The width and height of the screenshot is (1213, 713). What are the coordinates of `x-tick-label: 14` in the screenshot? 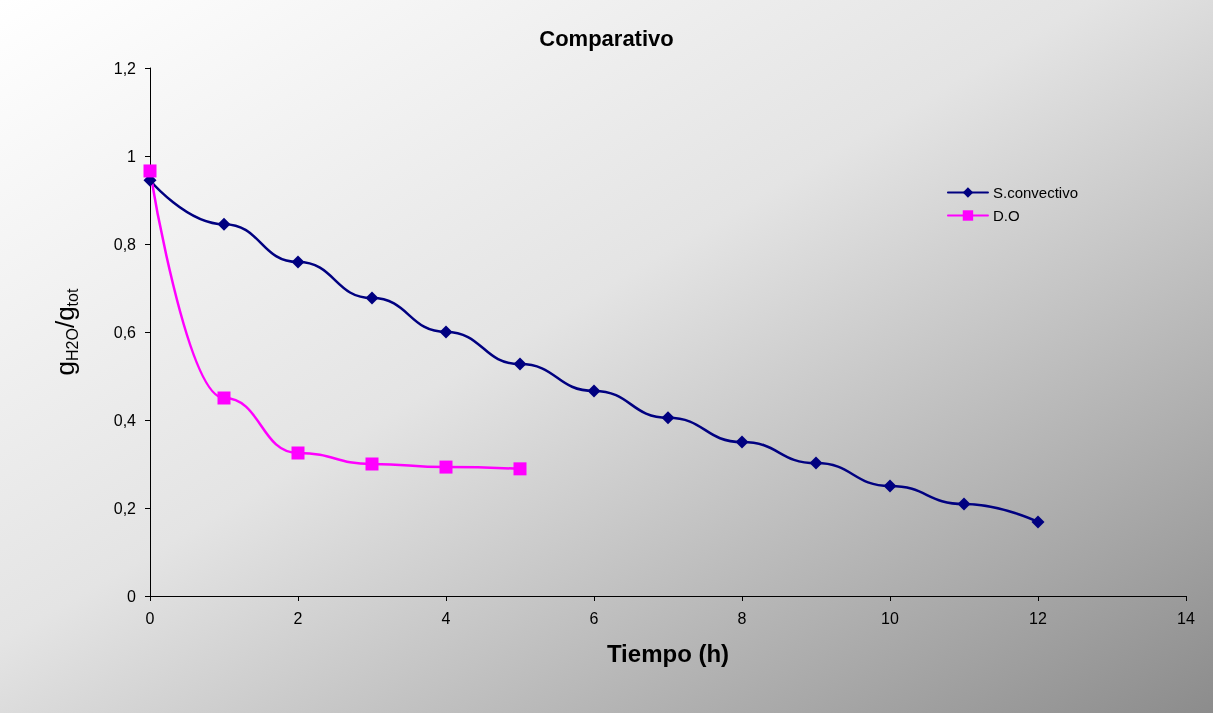 It's located at (1186, 618).